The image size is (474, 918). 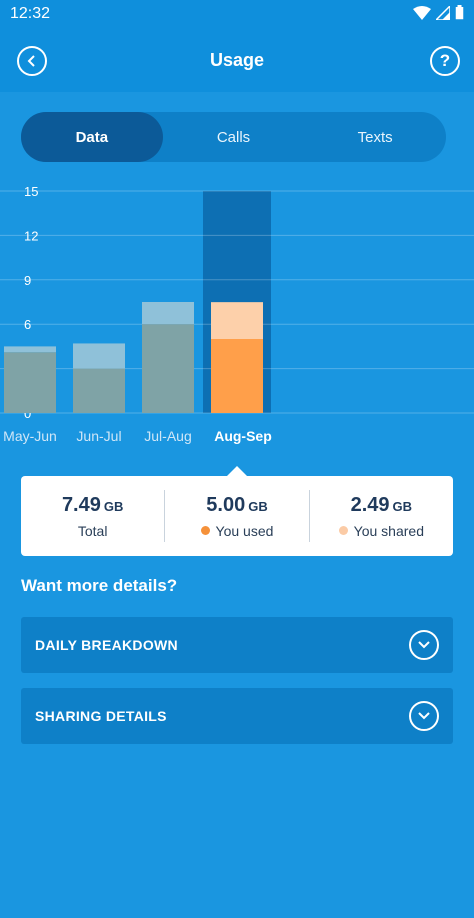 I want to click on shared-unit: GB, so click(x=402, y=506).